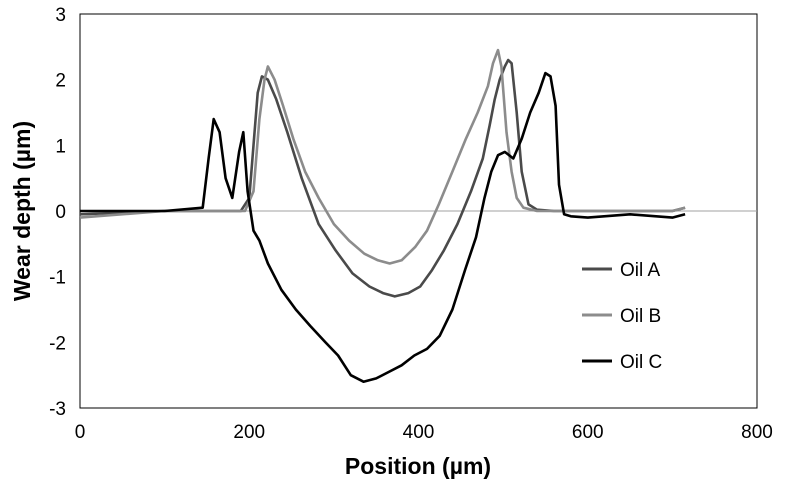 The image size is (786, 486). I want to click on y-tick-label: 0, so click(60, 212).